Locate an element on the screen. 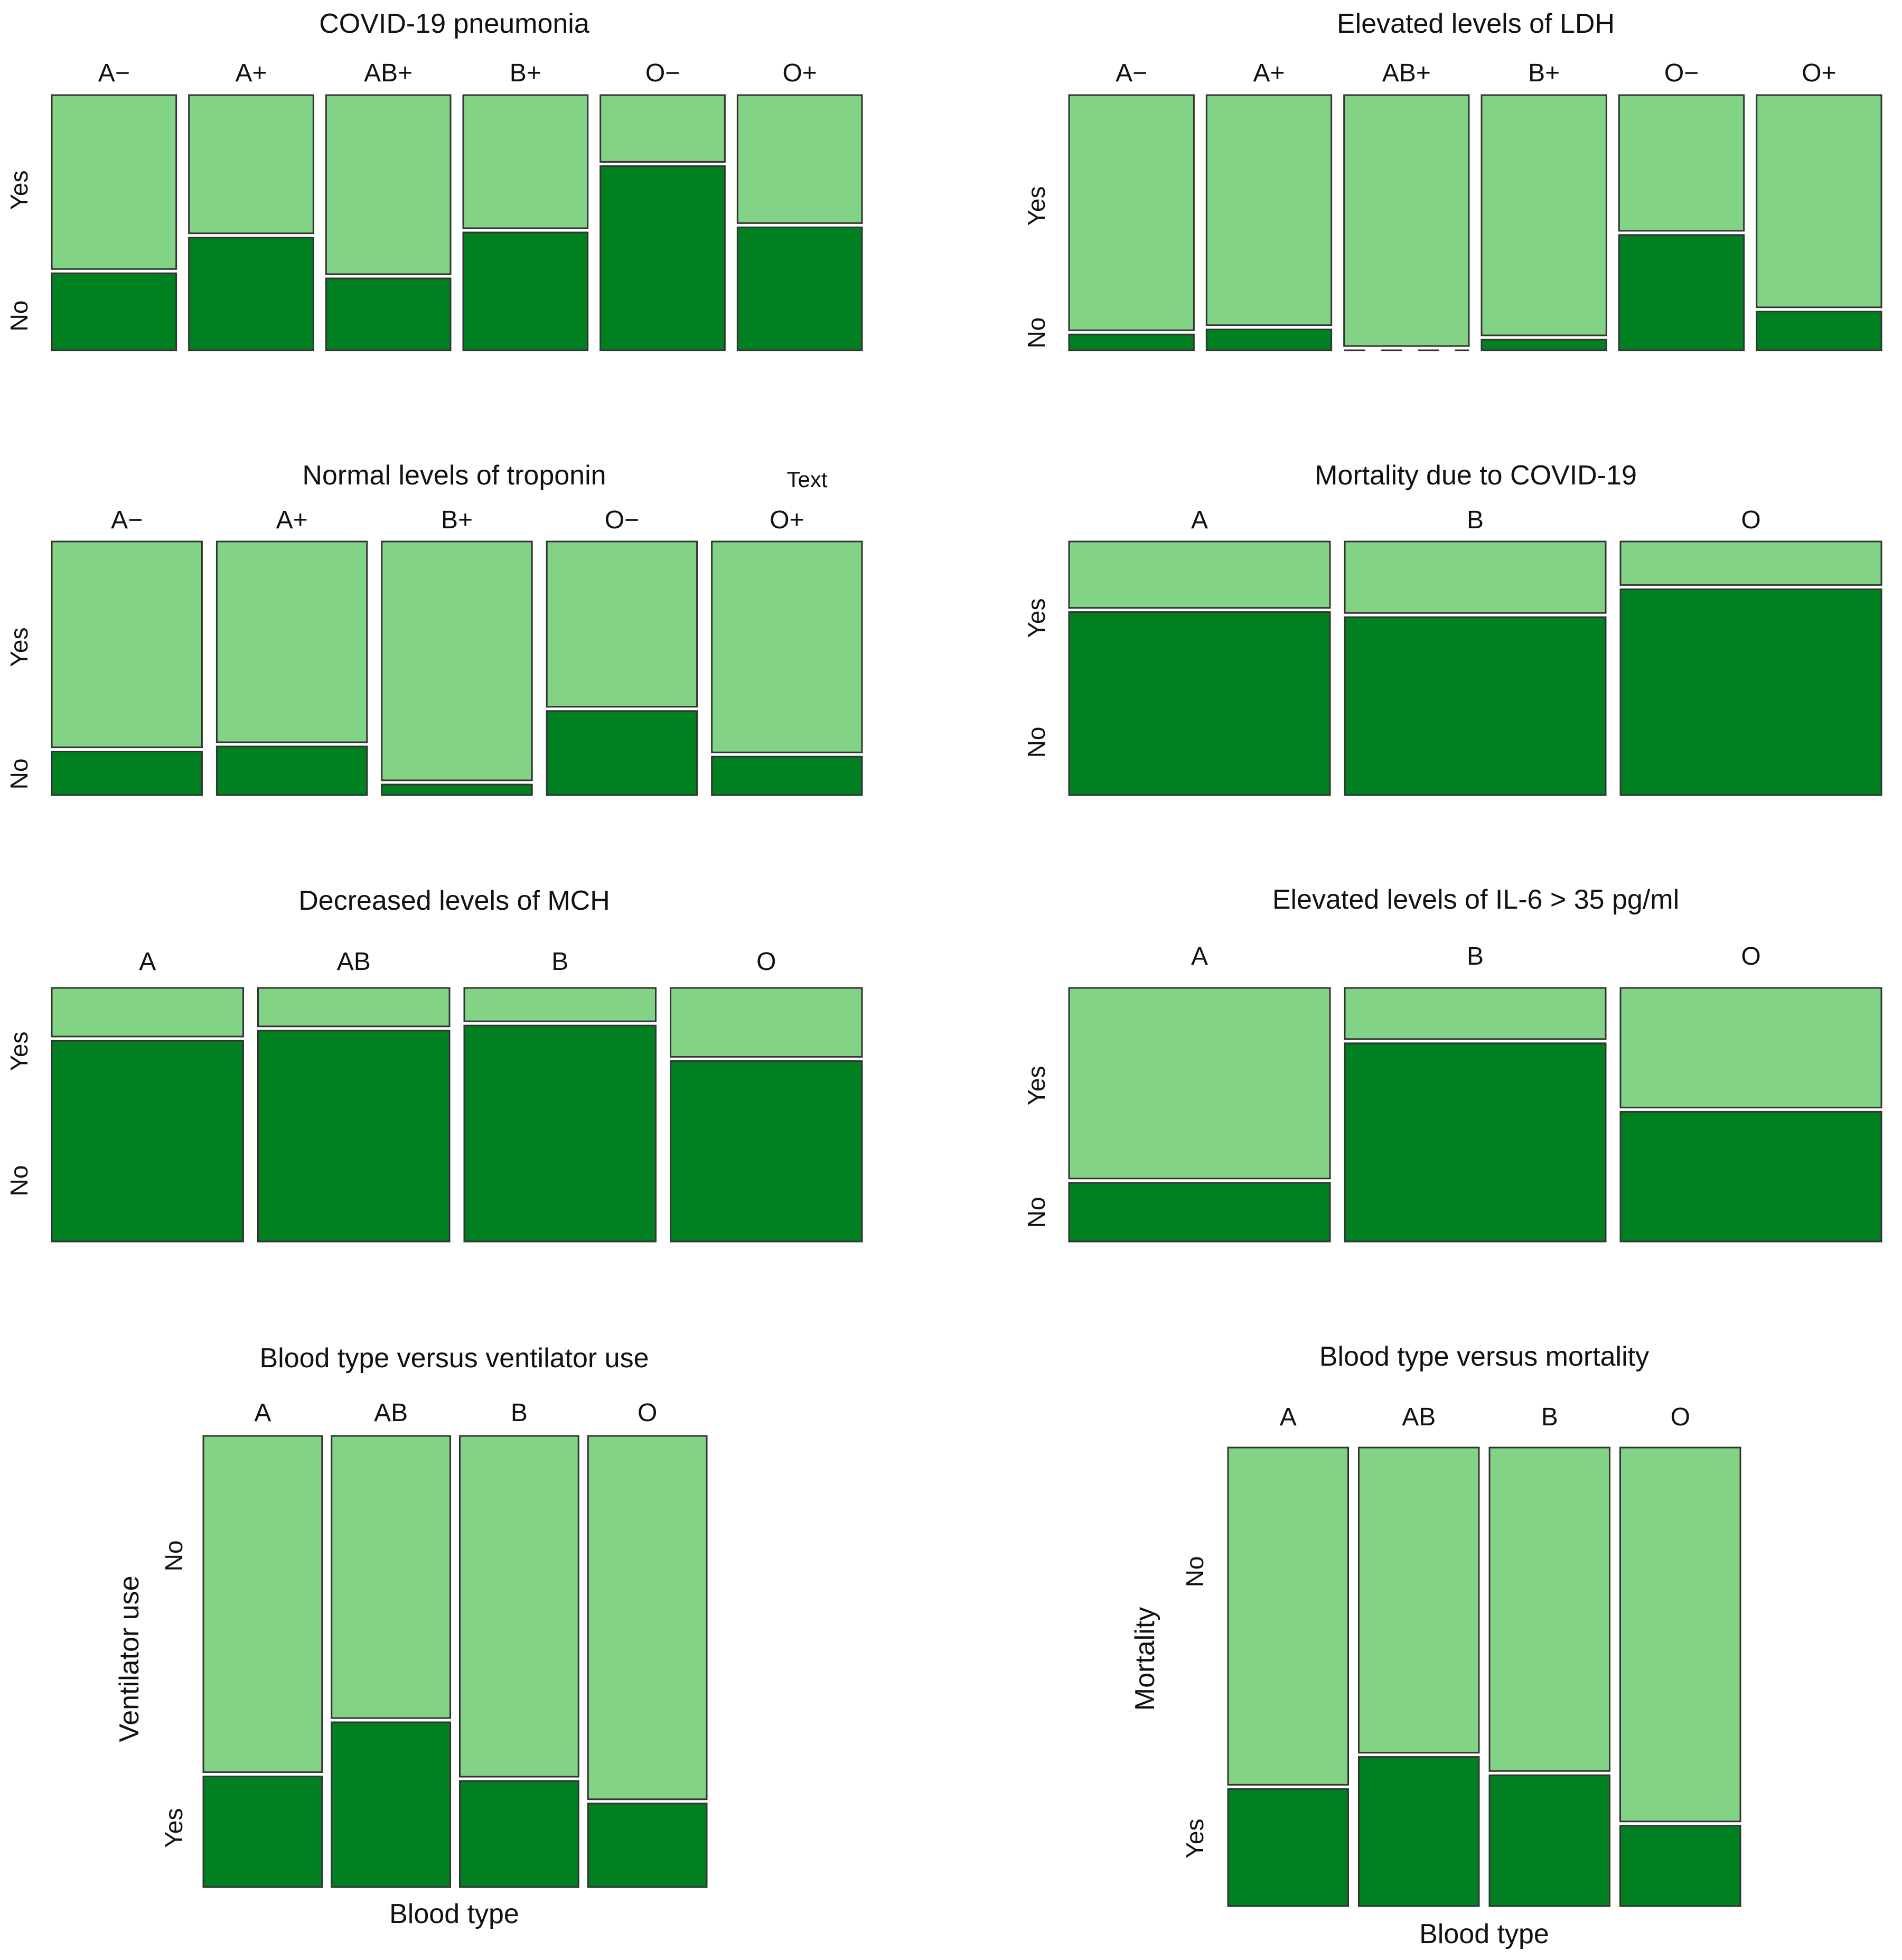  mosaic-panel-4: Mortality due to COVID-19 Yes No A B O is located at coordinates (1453, 628).